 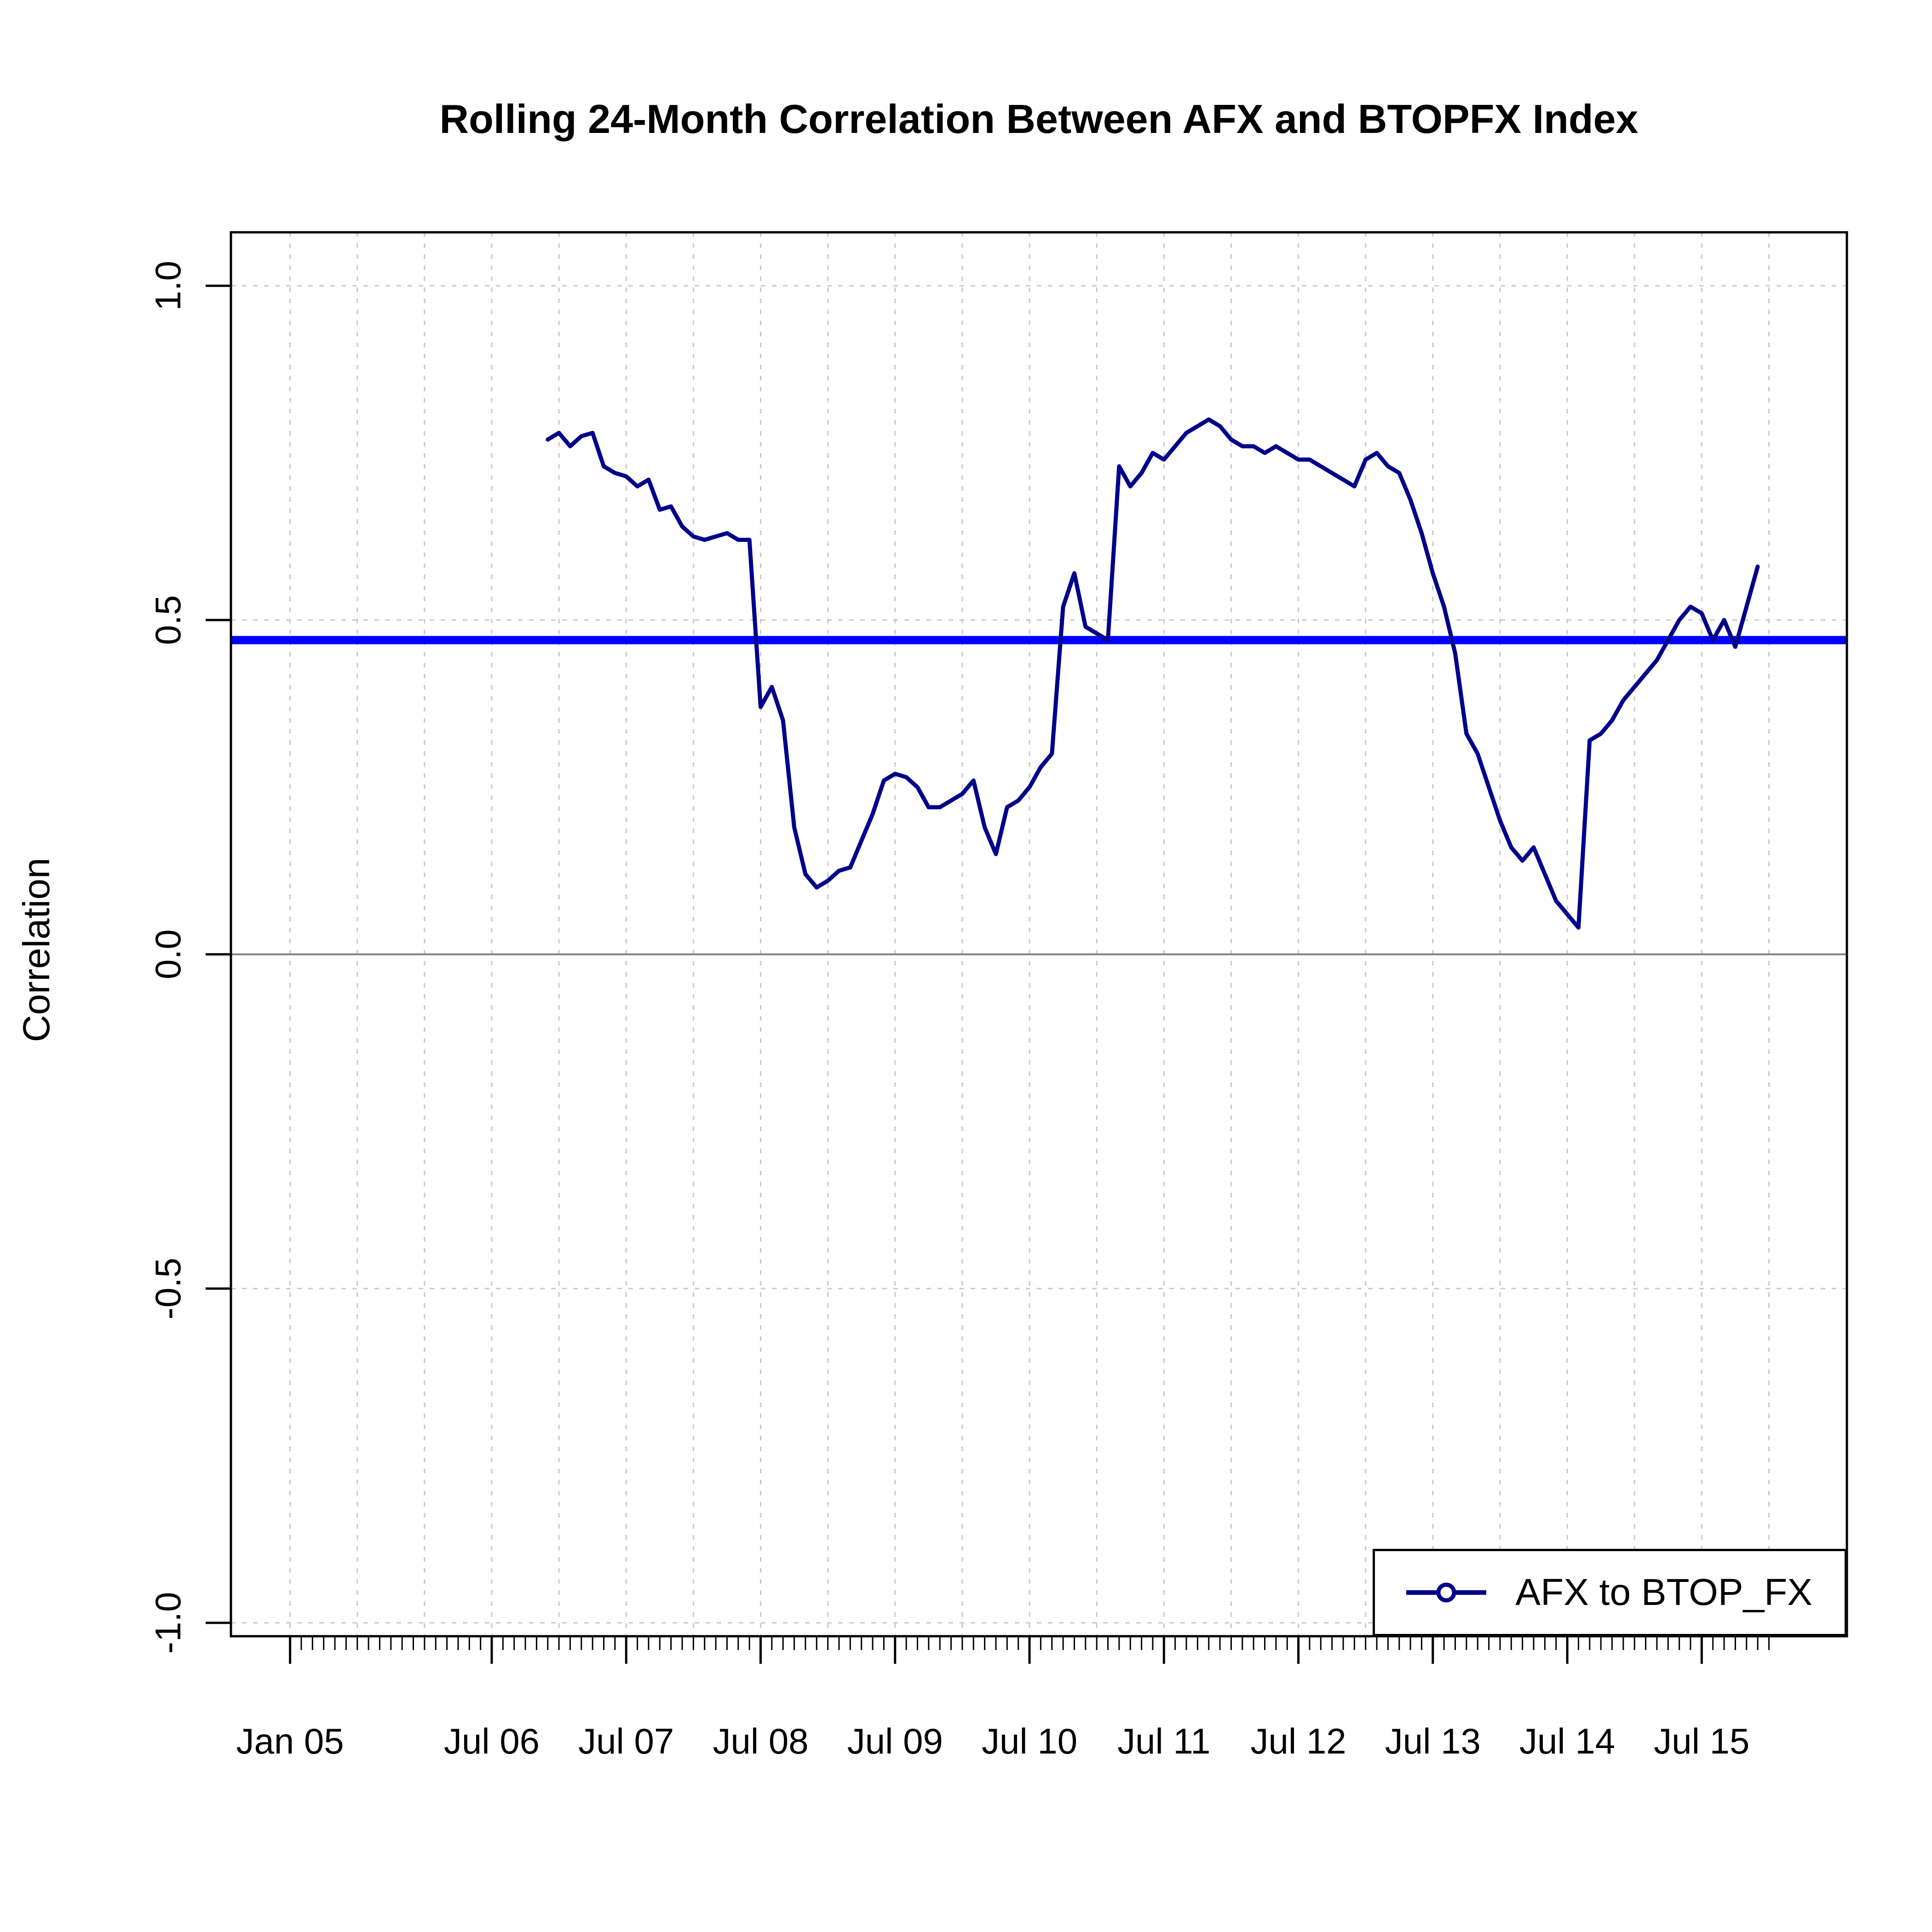 What do you see at coordinates (895, 1741) in the screenshot?
I see `x-tick-label: Jul 09` at bounding box center [895, 1741].